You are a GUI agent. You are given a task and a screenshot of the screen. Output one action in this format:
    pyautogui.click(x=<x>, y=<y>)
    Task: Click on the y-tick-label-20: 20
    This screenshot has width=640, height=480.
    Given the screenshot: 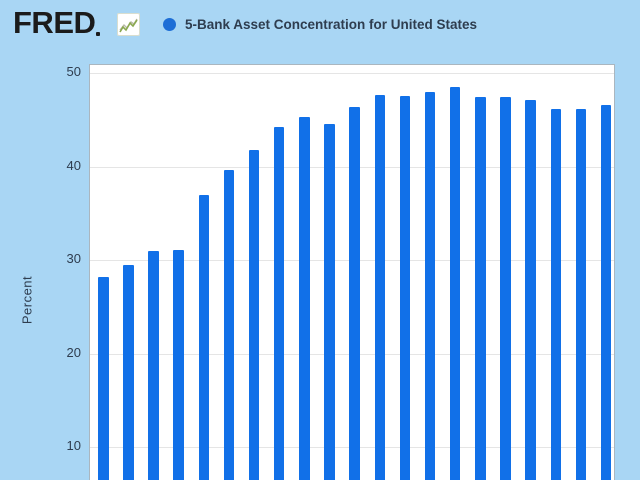 What is the action you would take?
    pyautogui.click(x=73, y=352)
    